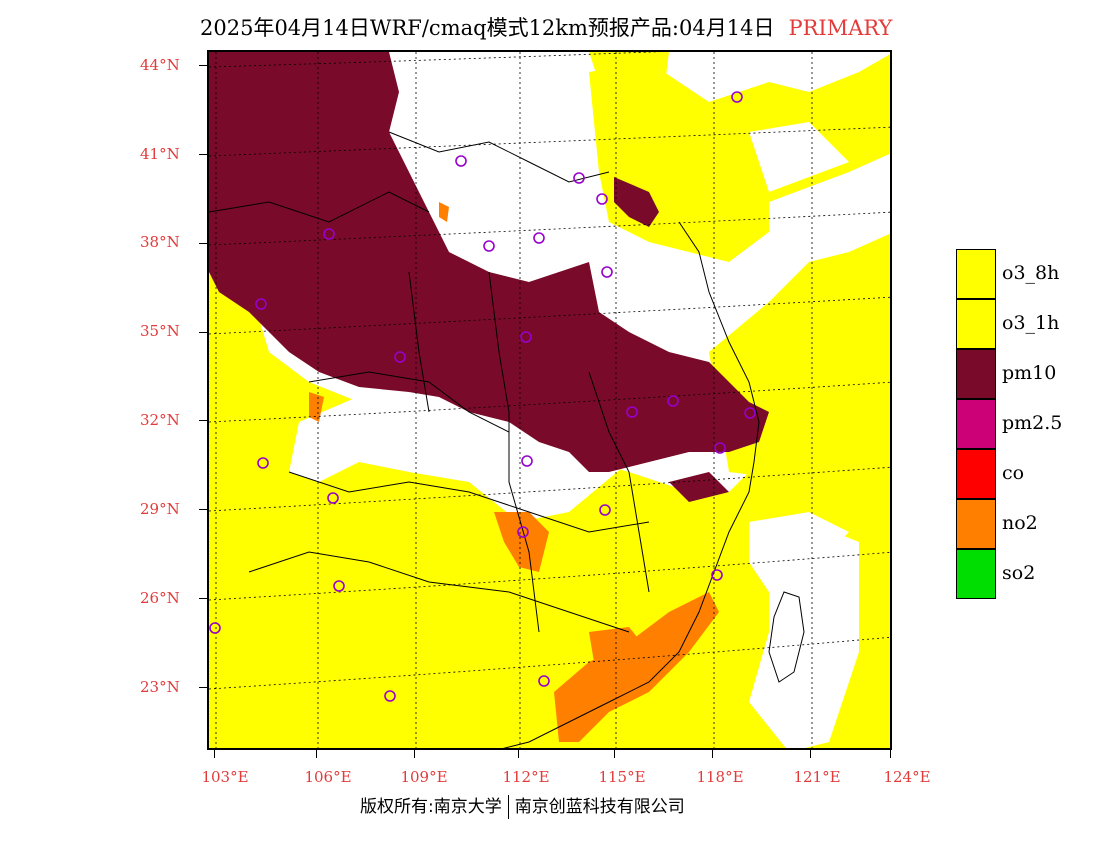 Image resolution: width=1100 pixels, height=850 pixels. I want to click on lat-label-29: 29°N, so click(160, 509).